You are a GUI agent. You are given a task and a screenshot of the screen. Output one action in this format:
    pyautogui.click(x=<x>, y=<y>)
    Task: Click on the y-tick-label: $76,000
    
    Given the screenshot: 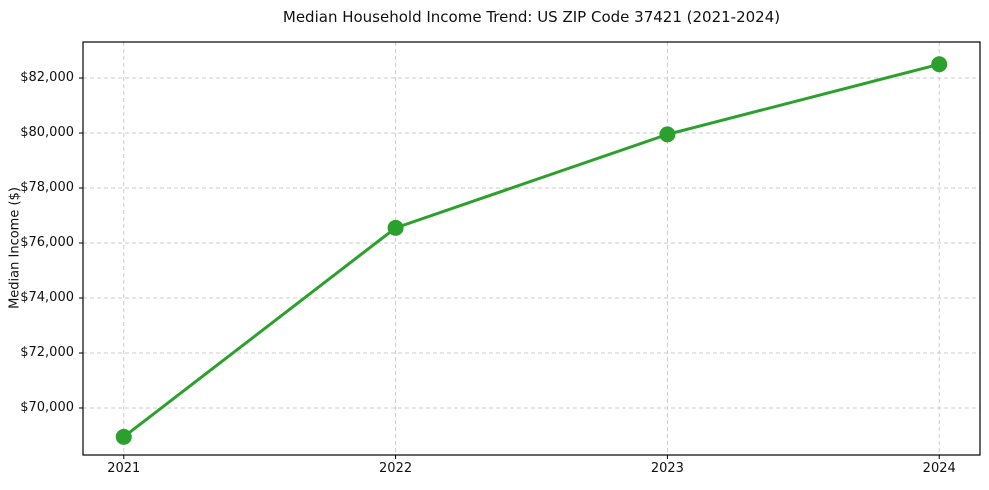 What is the action you would take?
    pyautogui.click(x=47, y=242)
    